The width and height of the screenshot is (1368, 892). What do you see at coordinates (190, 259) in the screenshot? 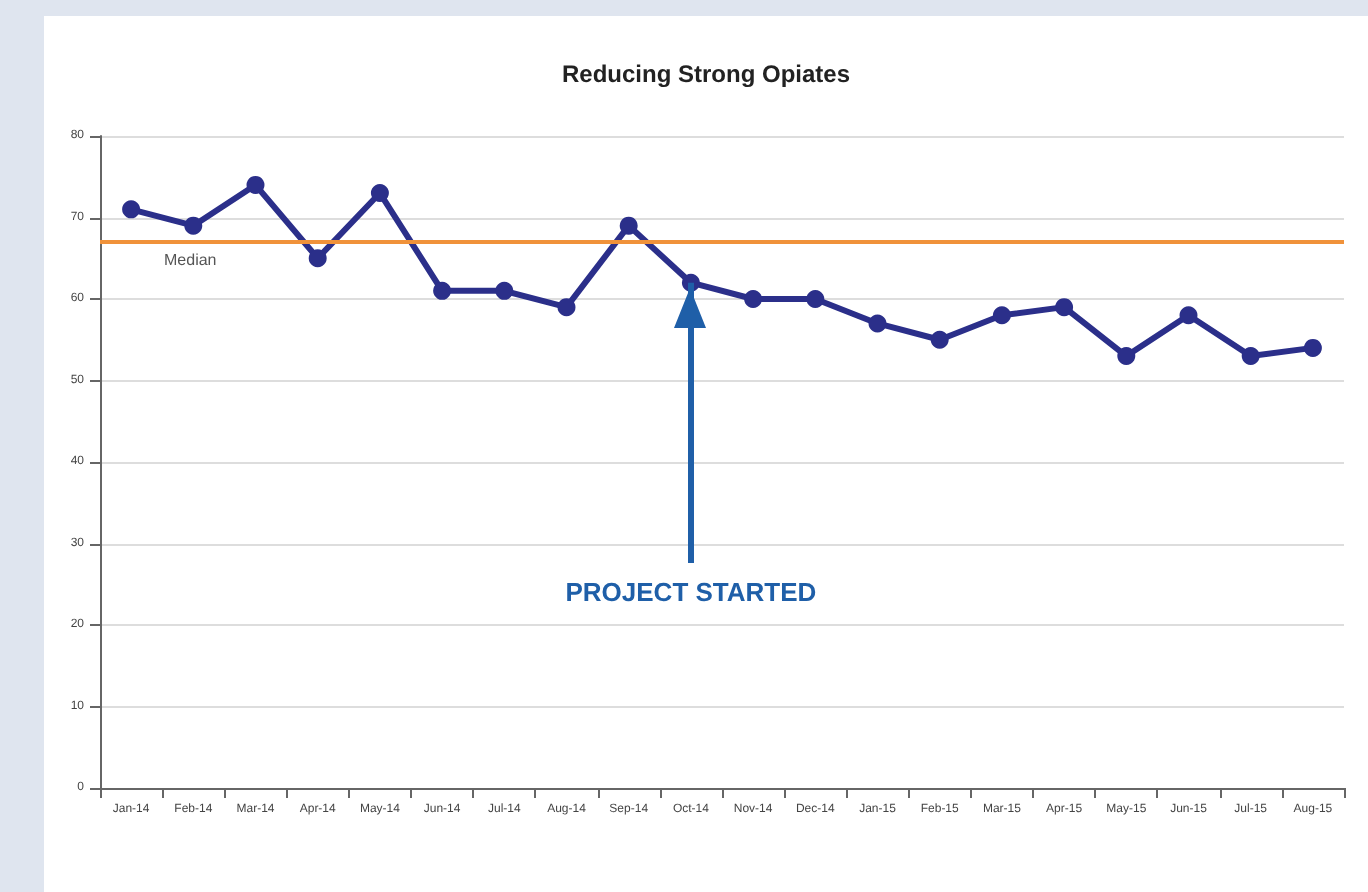
I see `ref-line-label: Median` at bounding box center [190, 259].